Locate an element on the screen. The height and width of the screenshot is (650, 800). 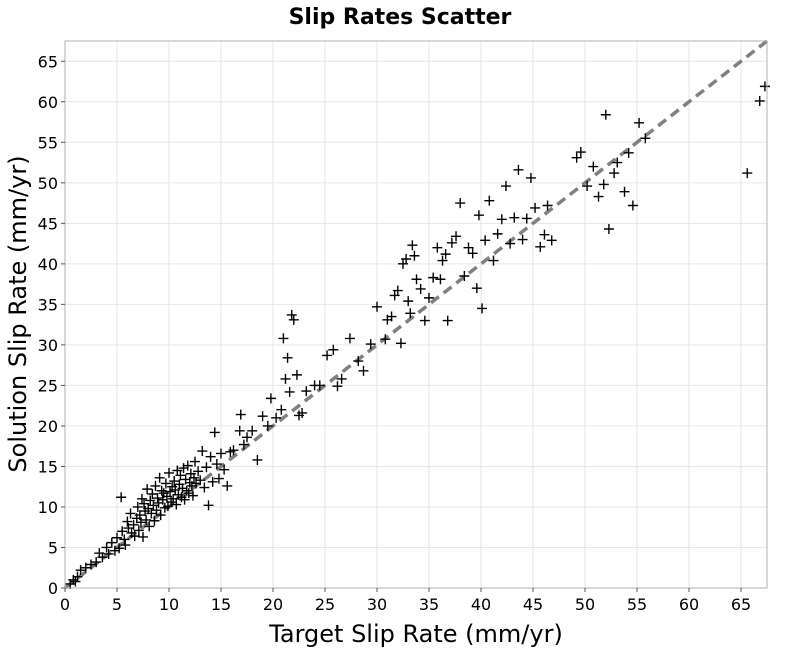
y-tick-label: 20 is located at coordinates (48, 426).